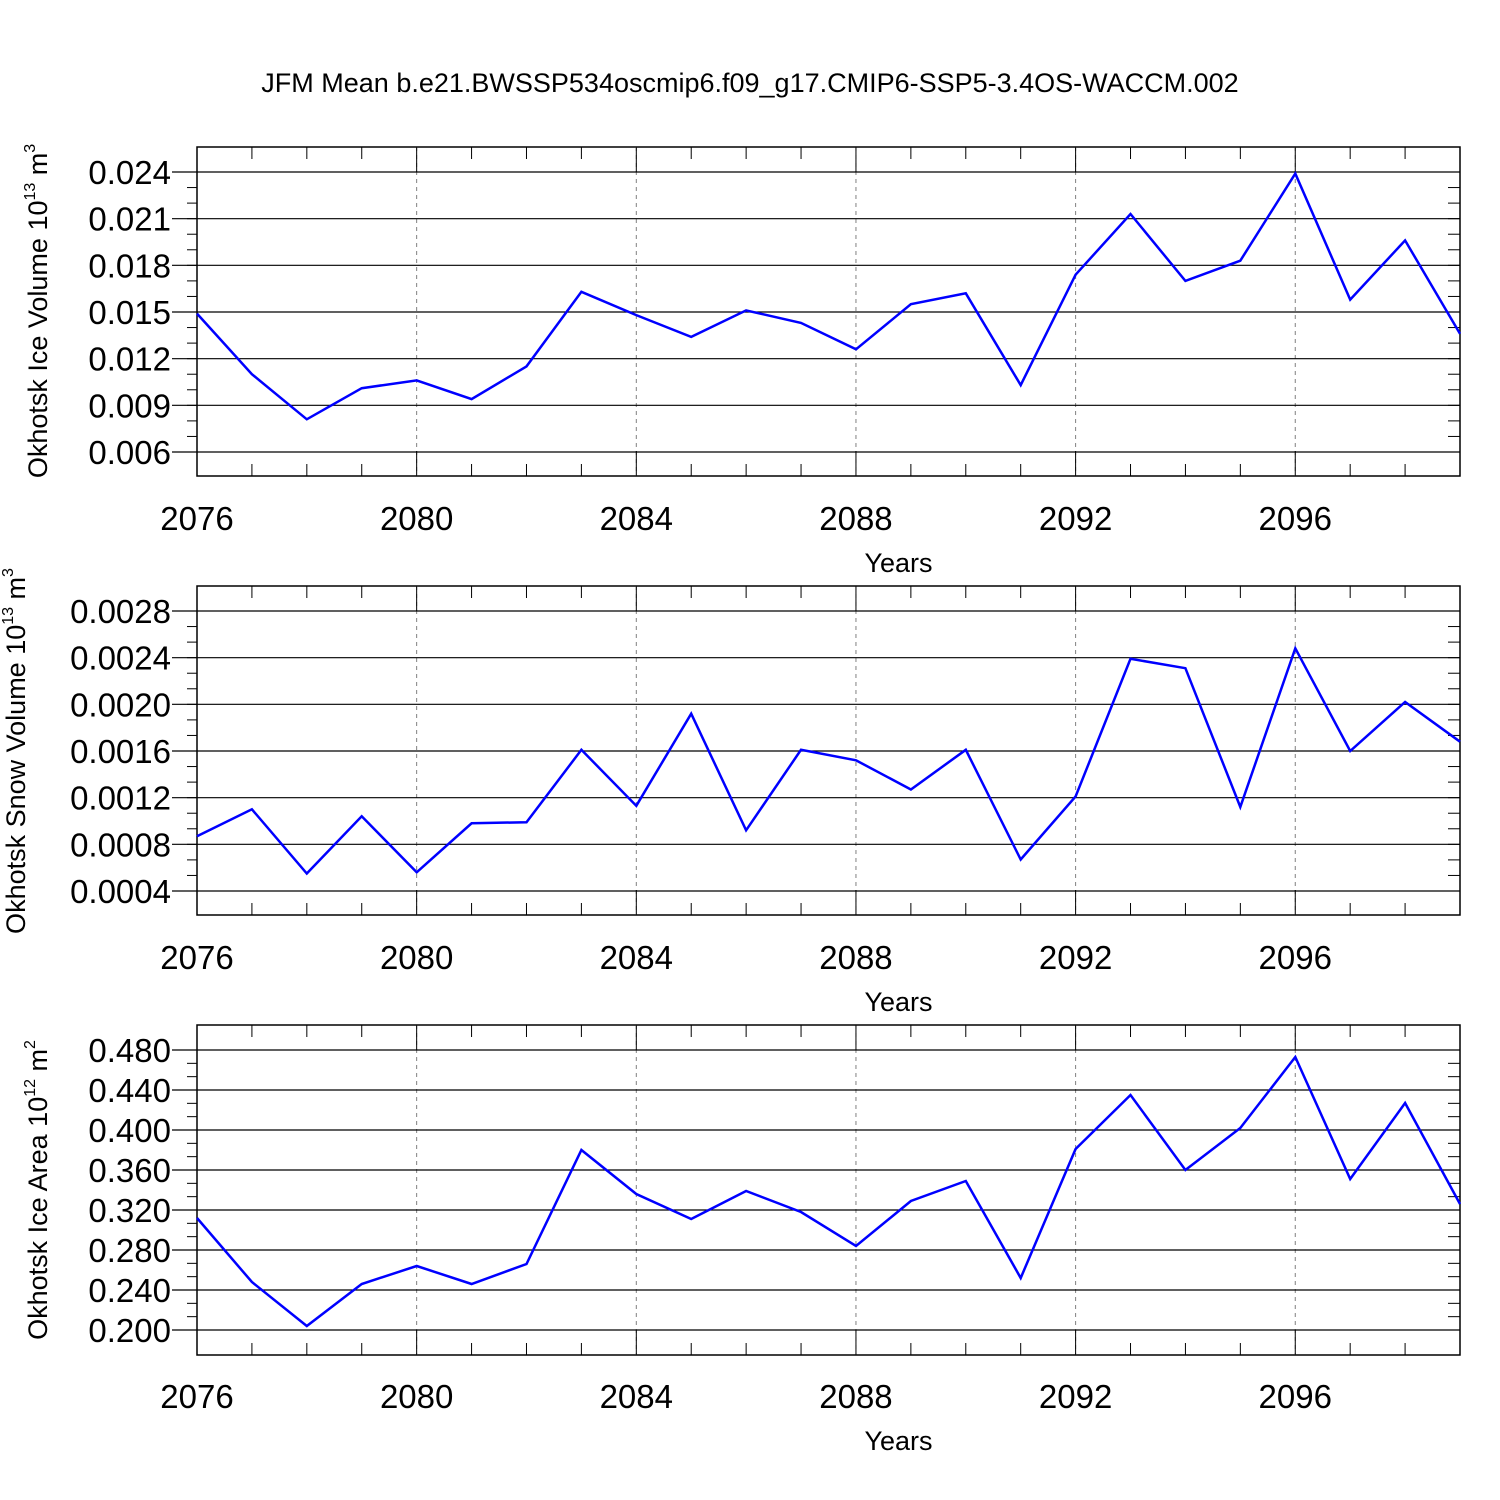 The width and height of the screenshot is (1500, 1500). I want to click on y-tick-label: 0.0028, so click(120, 611).